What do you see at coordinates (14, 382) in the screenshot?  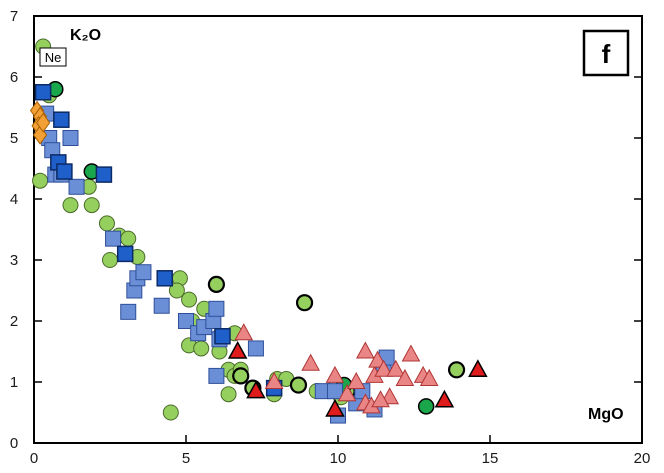 I see `y-tick-label: 1` at bounding box center [14, 382].